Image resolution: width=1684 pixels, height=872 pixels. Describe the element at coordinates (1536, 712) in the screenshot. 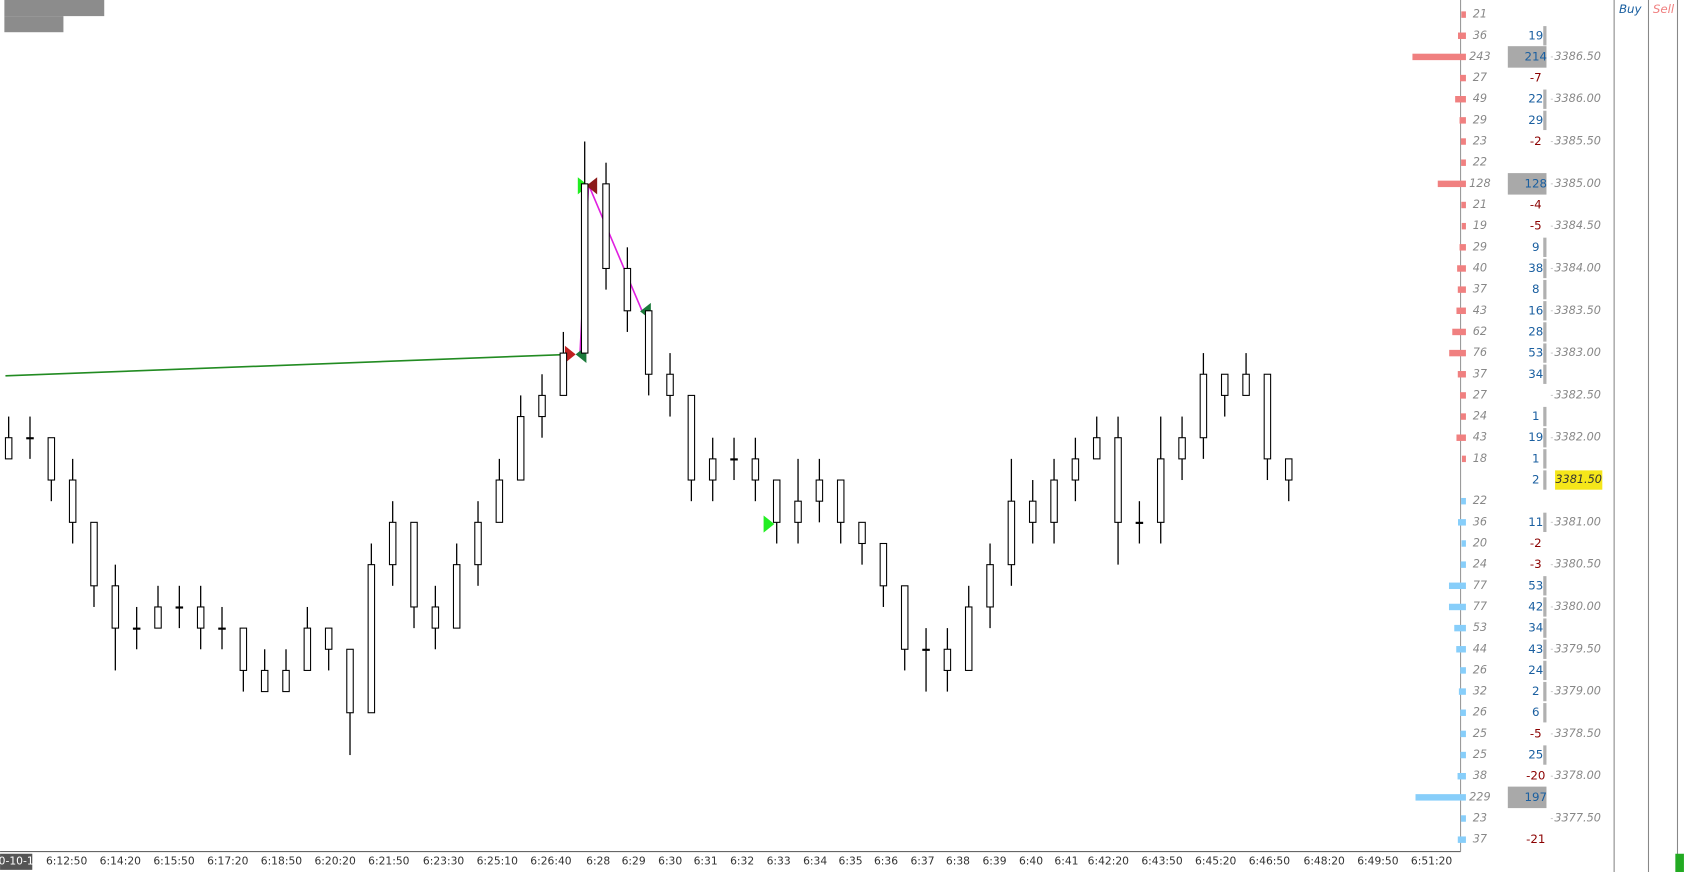

I see `delta-label: 6` at that location.